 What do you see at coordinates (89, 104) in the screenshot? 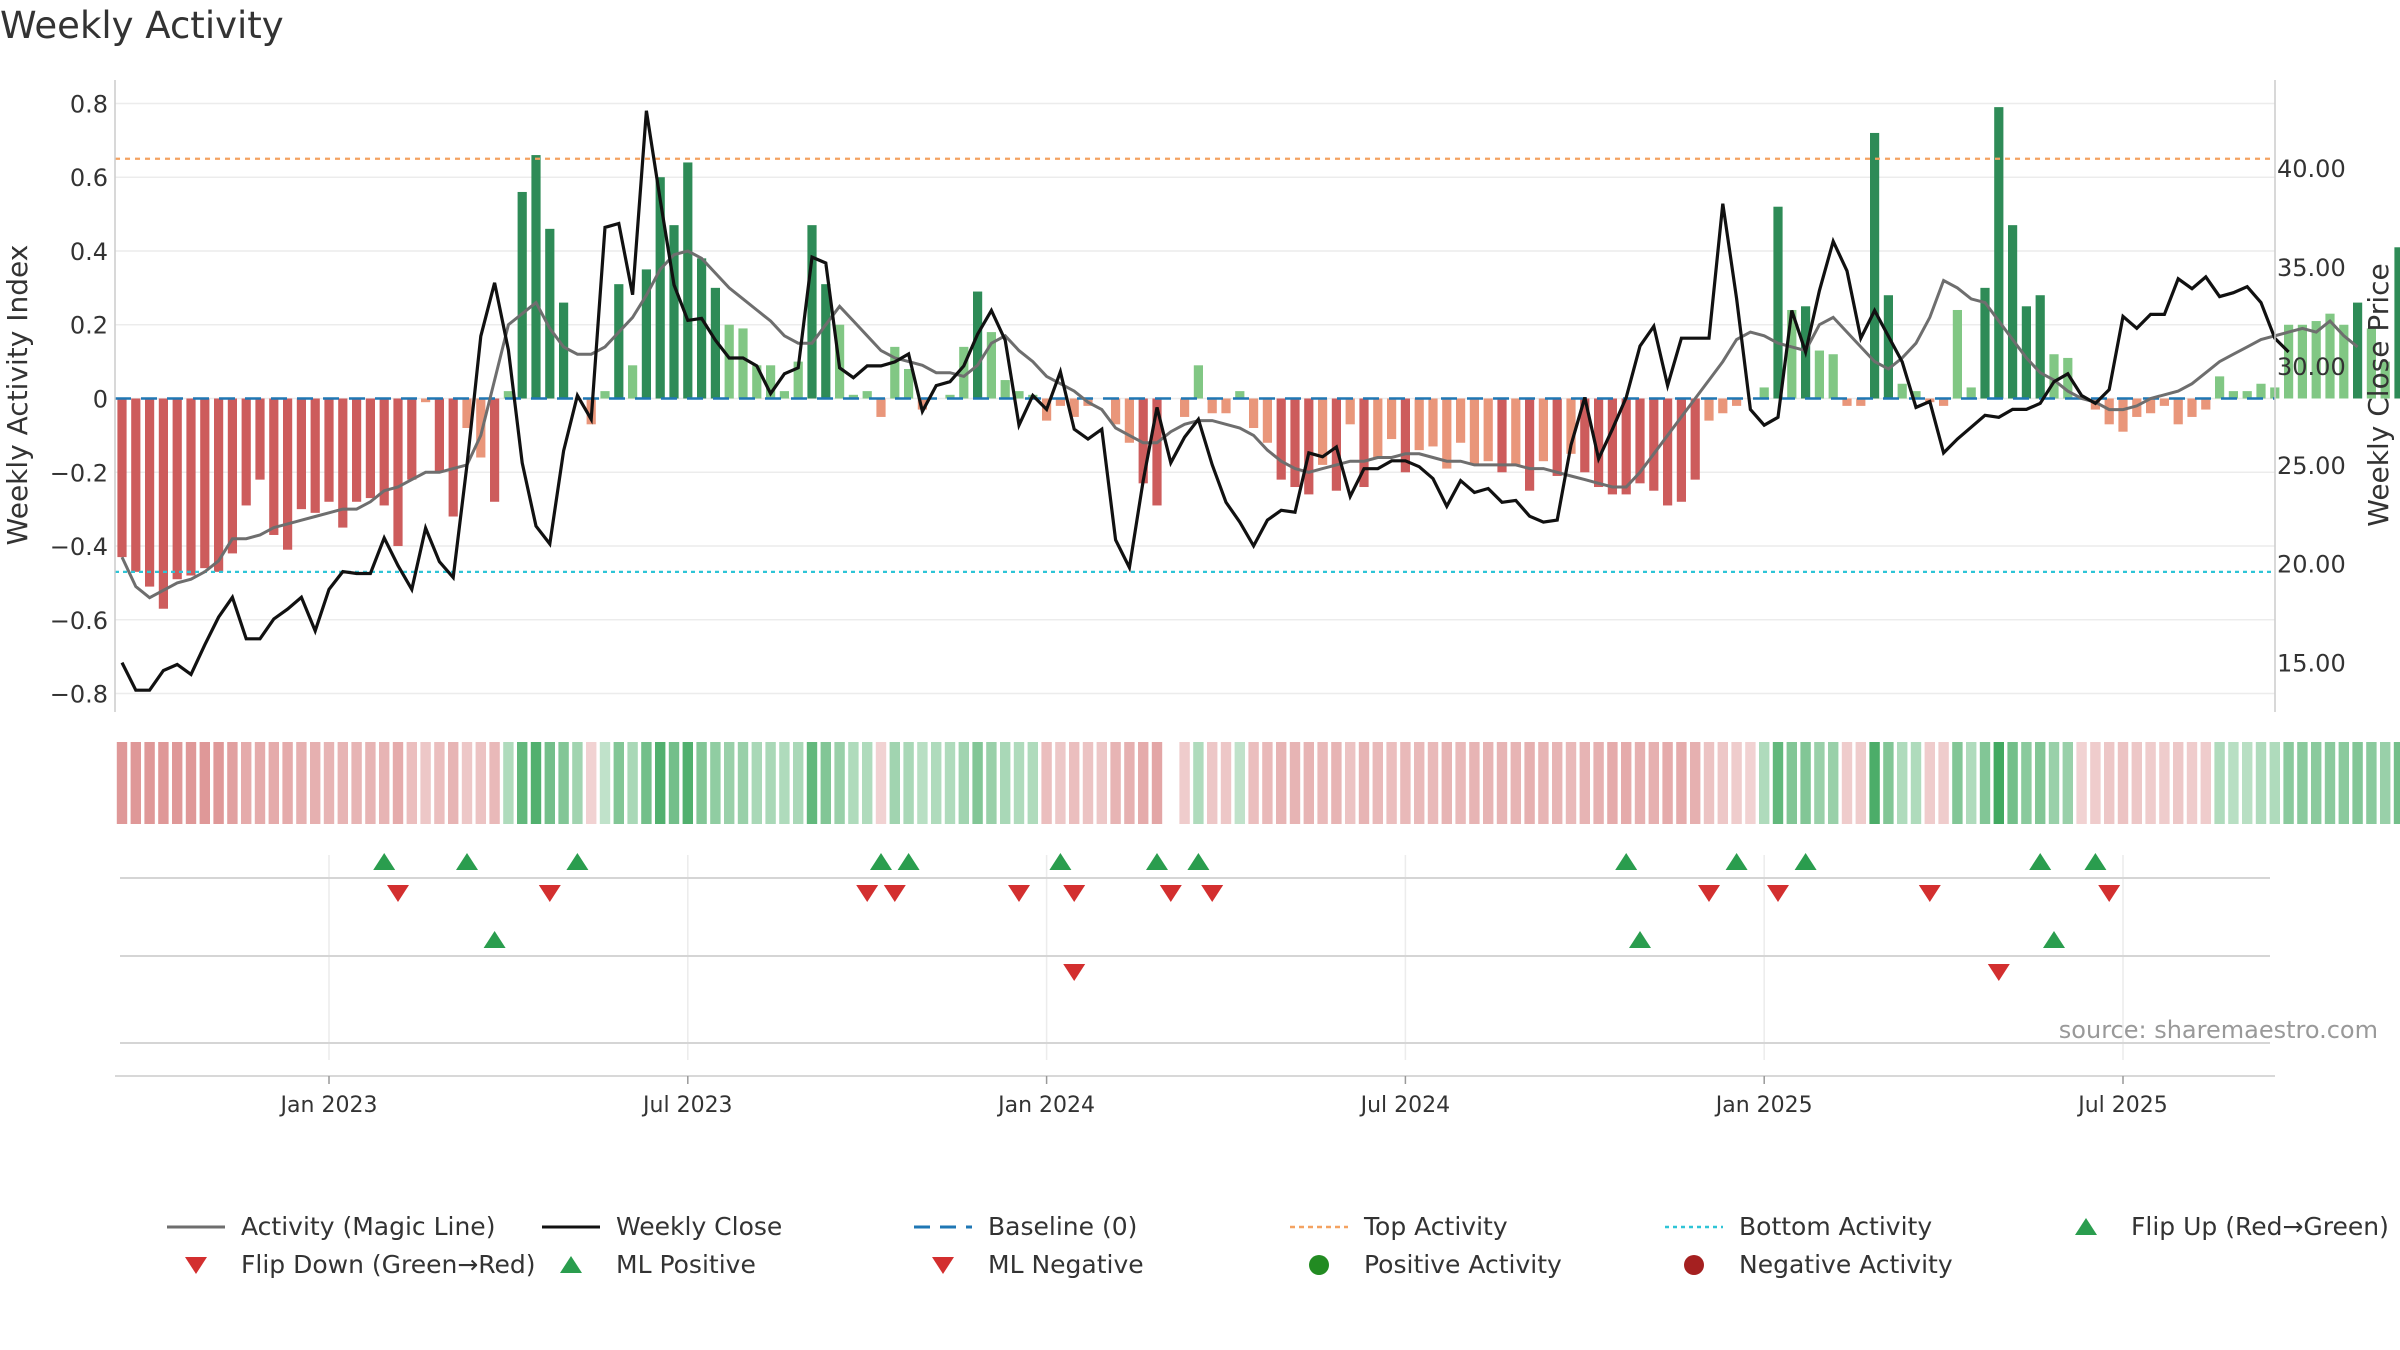
I see `y-tick-label-left: 0.8` at bounding box center [89, 104].